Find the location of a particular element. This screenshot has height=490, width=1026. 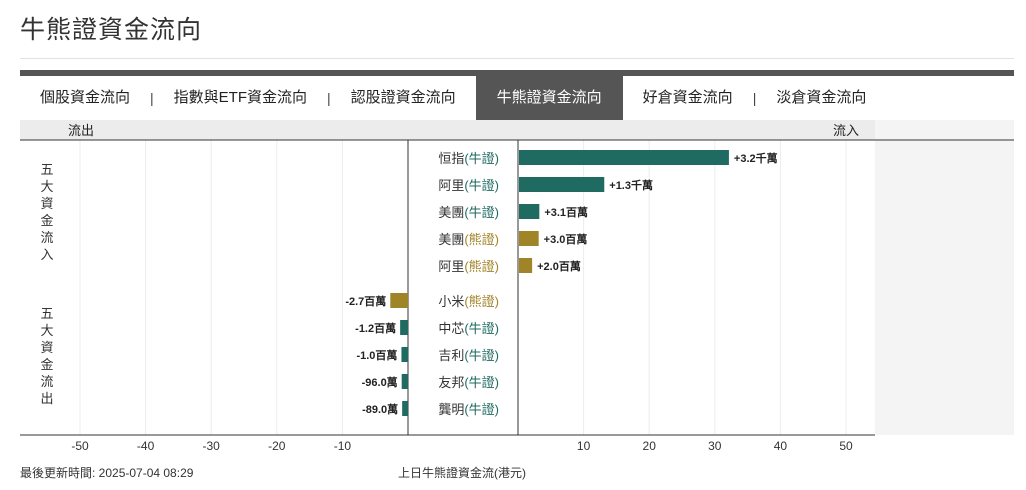

outflow-group-label: 大 is located at coordinates (46, 330).